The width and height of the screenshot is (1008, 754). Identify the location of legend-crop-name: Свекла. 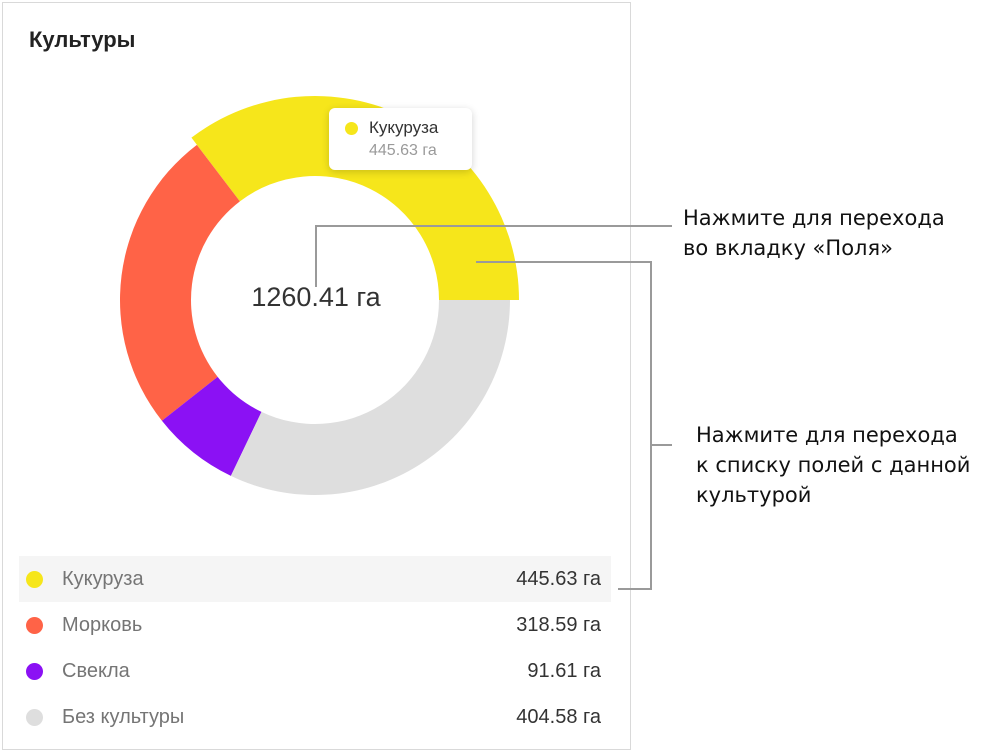
(96, 670).